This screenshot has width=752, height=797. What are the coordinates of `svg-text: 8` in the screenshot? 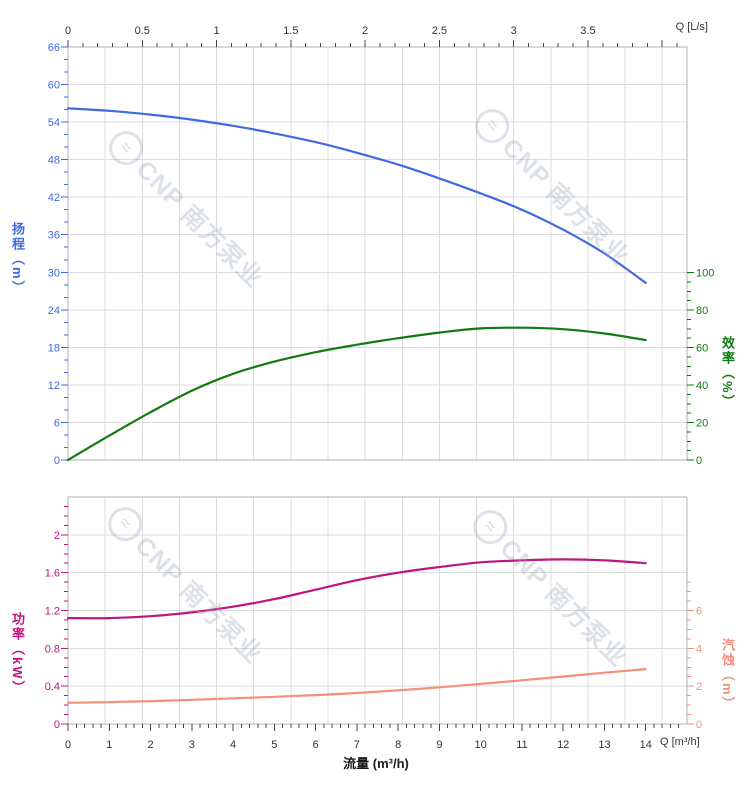 It's located at (398, 745).